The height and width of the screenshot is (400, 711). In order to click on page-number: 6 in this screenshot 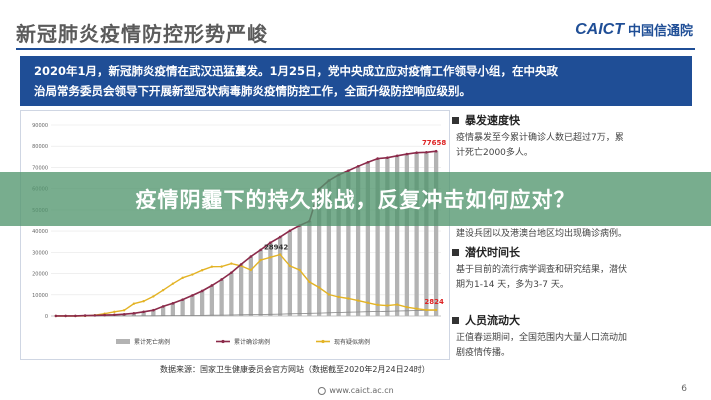, I will do `click(684, 389)`.